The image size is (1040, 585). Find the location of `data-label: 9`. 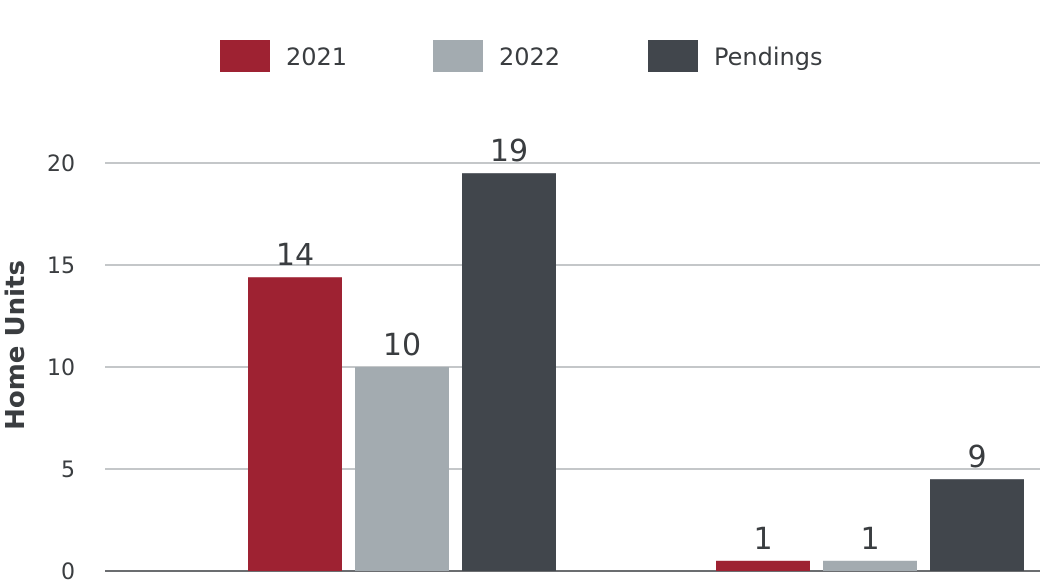

data-label: 9 is located at coordinates (976, 457).